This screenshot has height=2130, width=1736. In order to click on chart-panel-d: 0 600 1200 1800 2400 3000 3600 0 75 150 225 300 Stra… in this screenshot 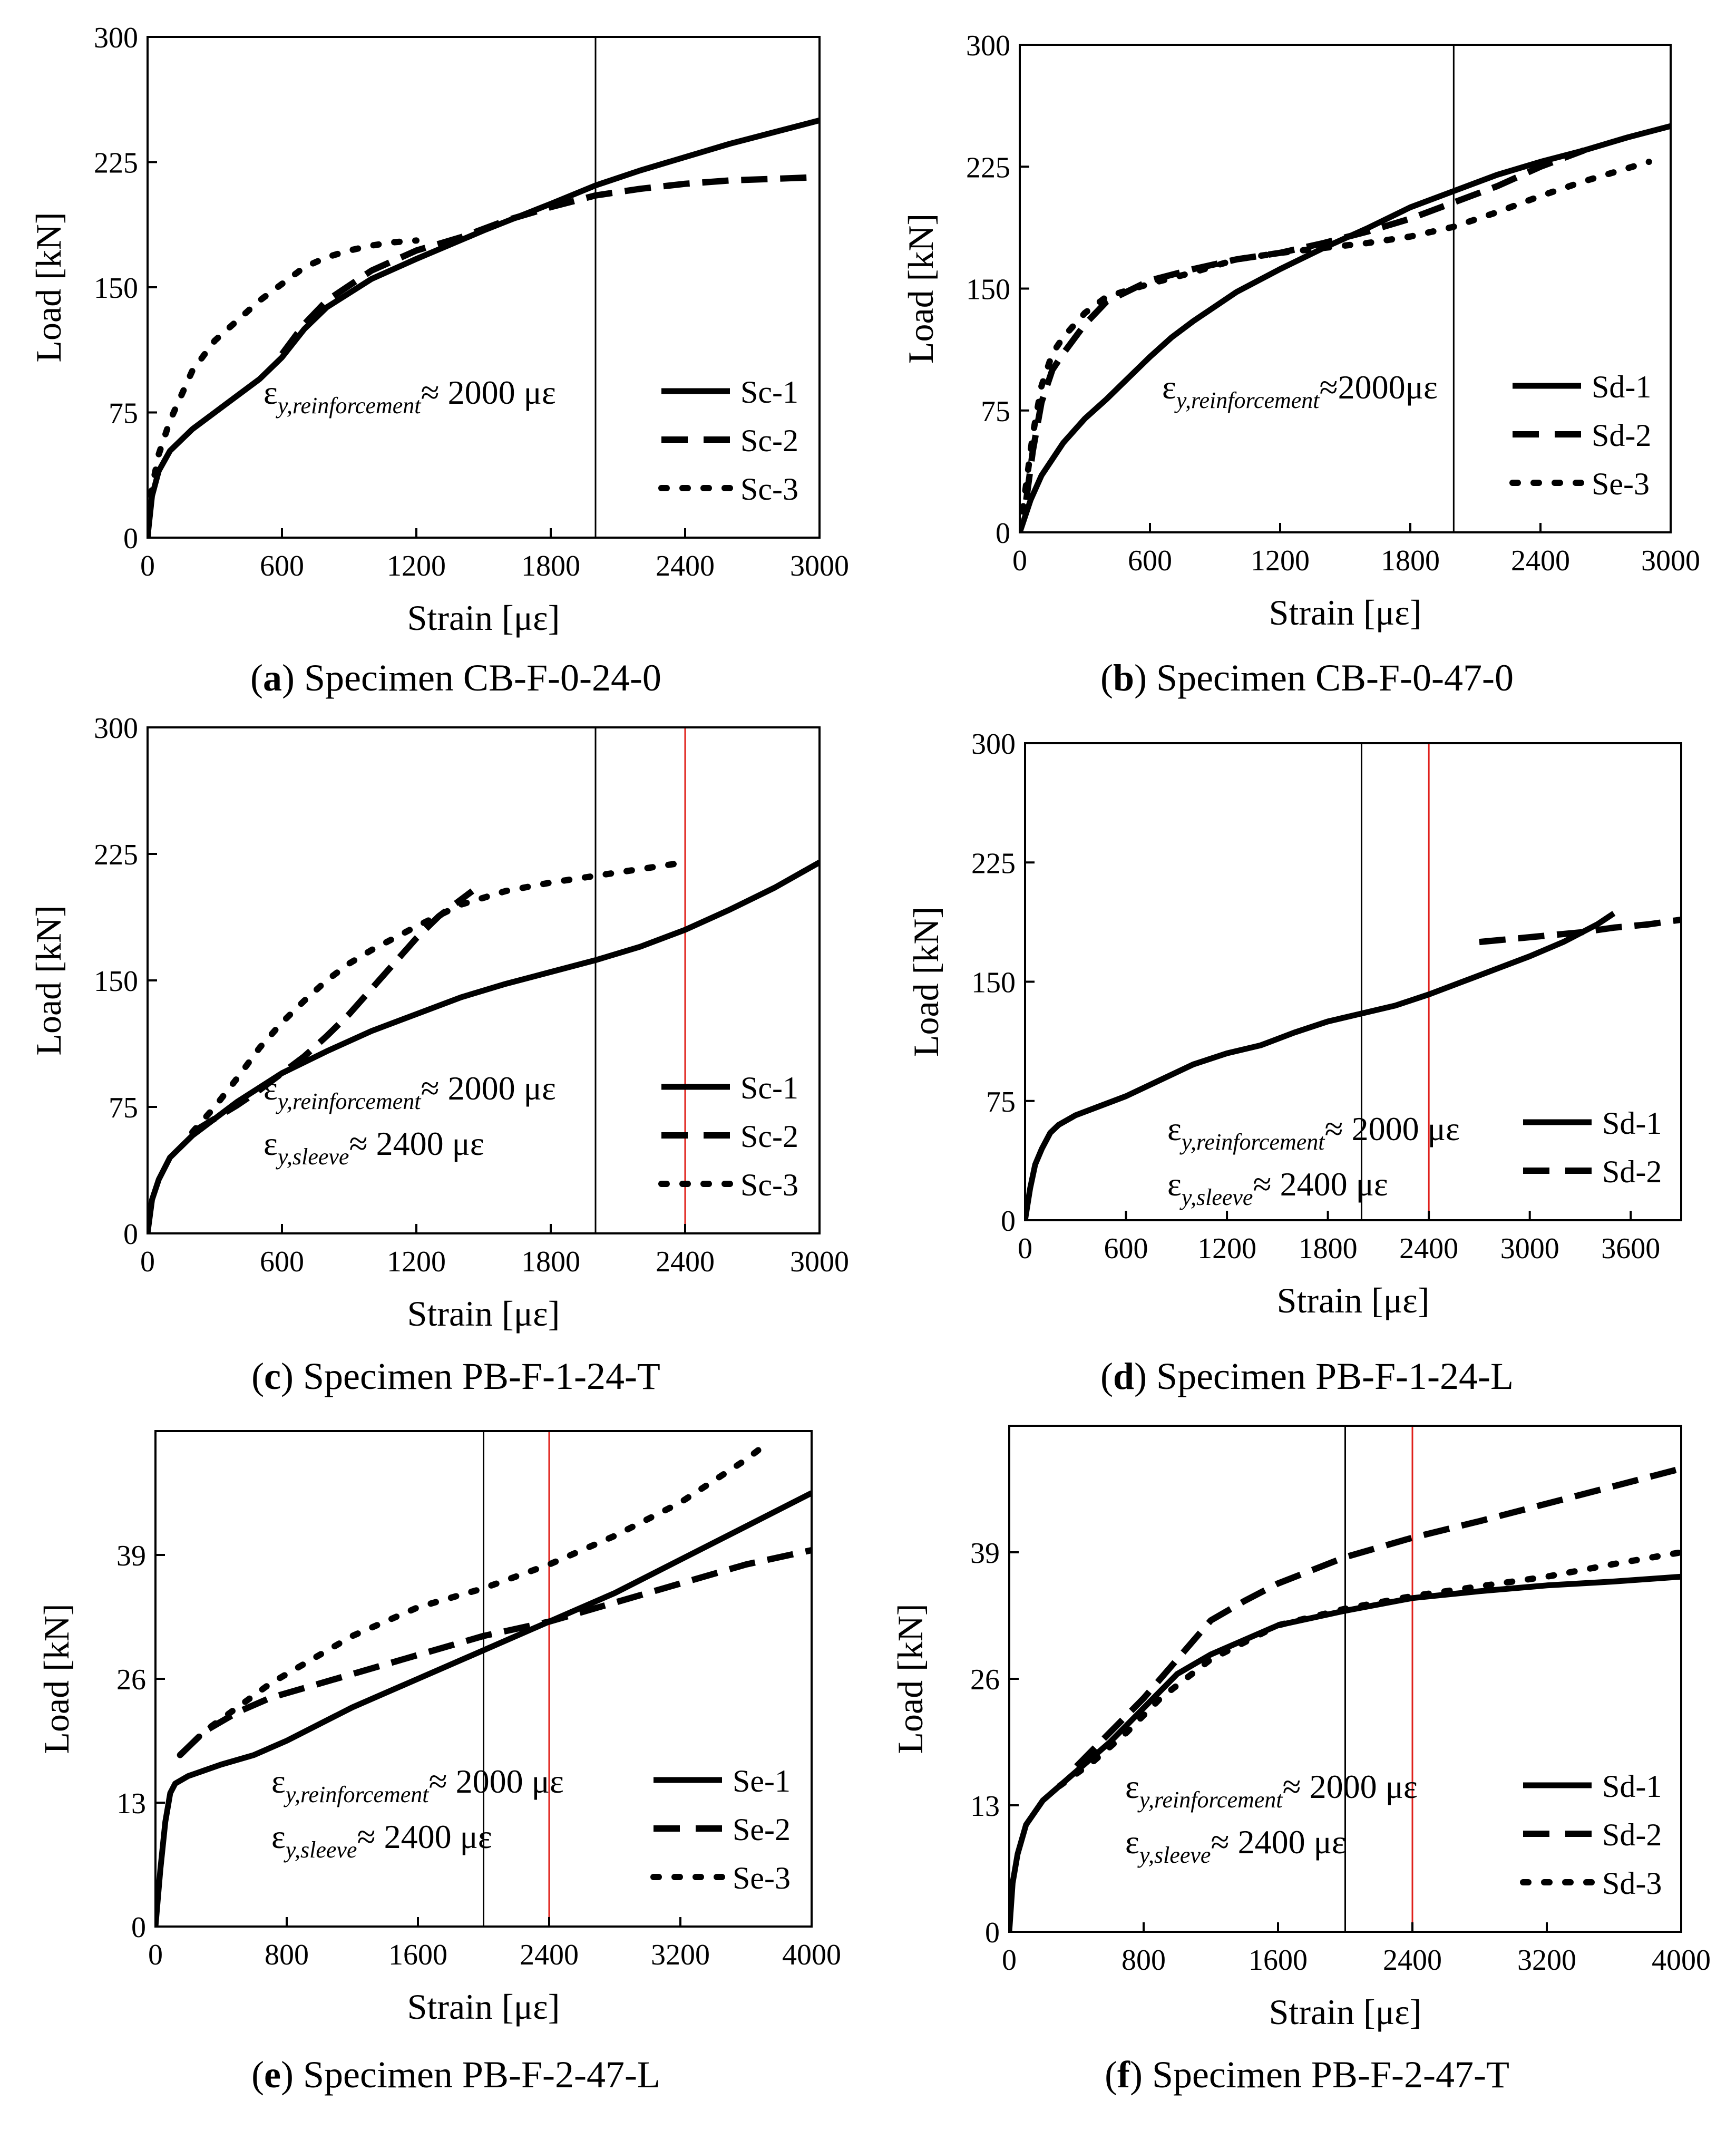, I will do `click(1294, 1062)`.